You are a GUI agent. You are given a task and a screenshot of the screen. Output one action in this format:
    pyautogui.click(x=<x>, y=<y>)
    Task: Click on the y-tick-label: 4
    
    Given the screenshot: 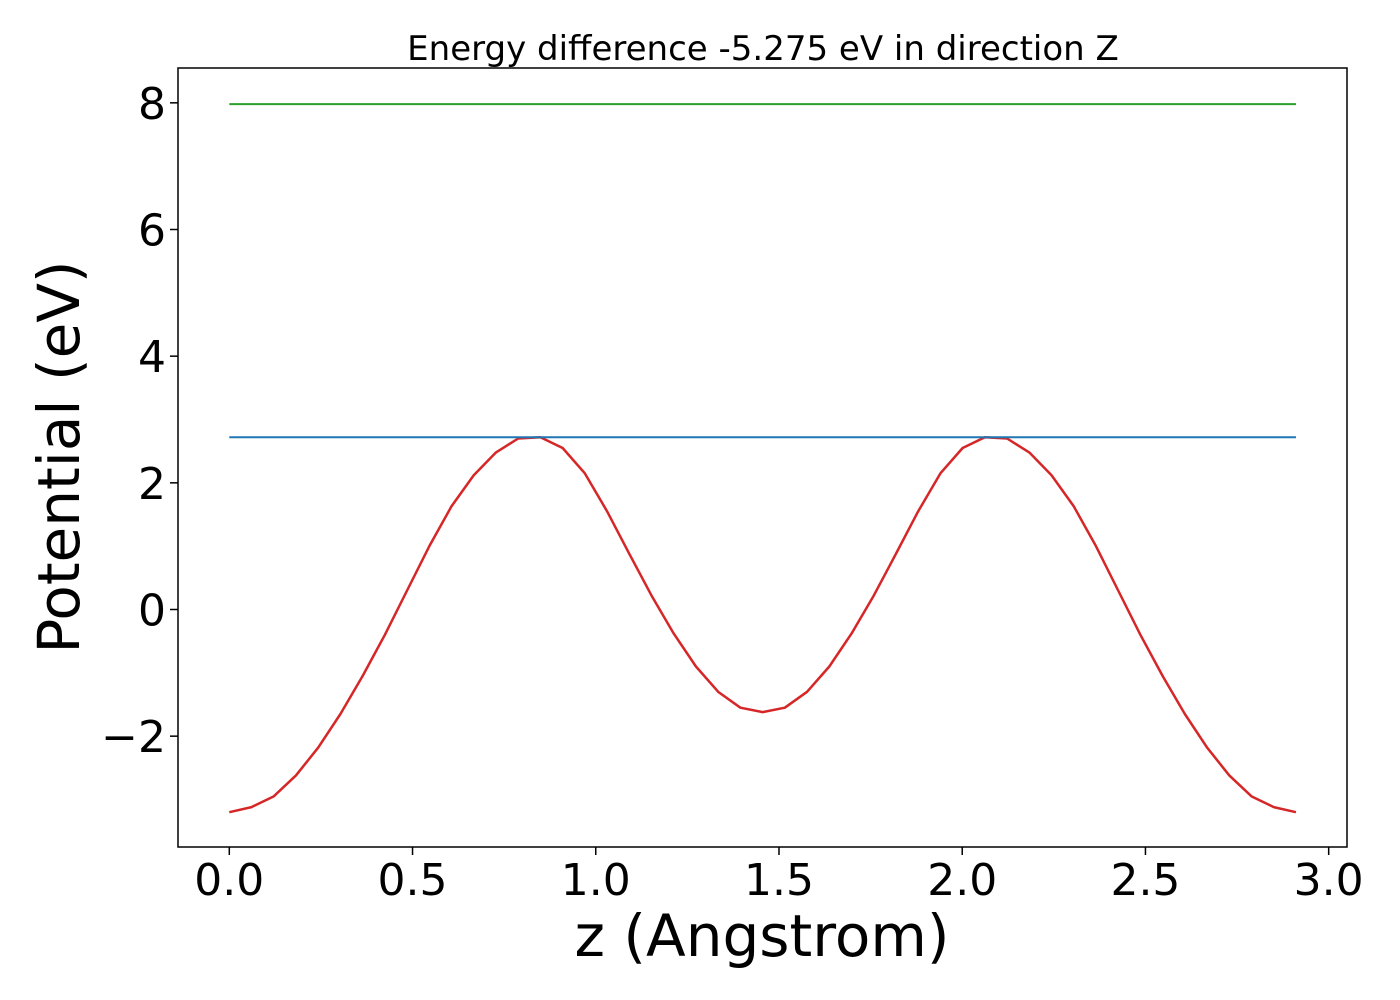 What is the action you would take?
    pyautogui.click(x=152, y=357)
    